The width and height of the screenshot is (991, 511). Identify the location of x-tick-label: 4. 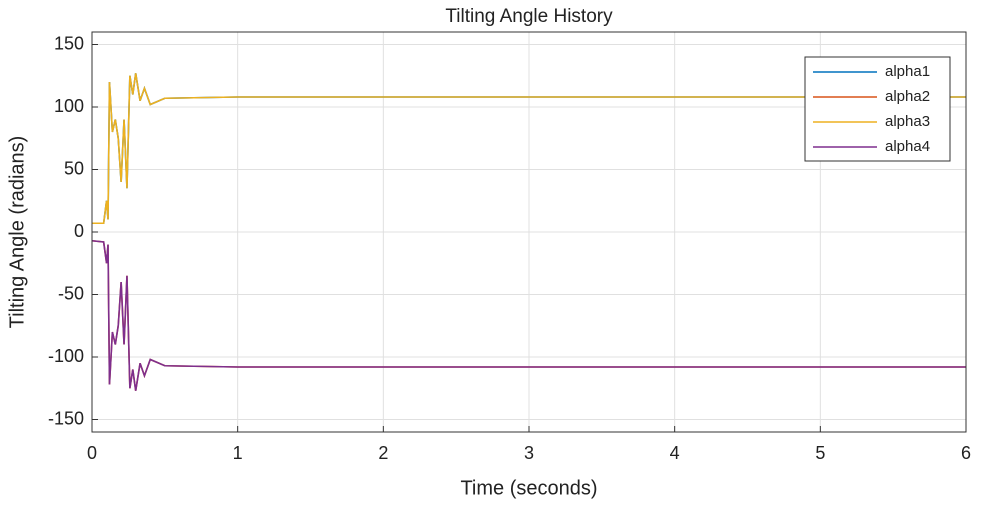
(675, 453).